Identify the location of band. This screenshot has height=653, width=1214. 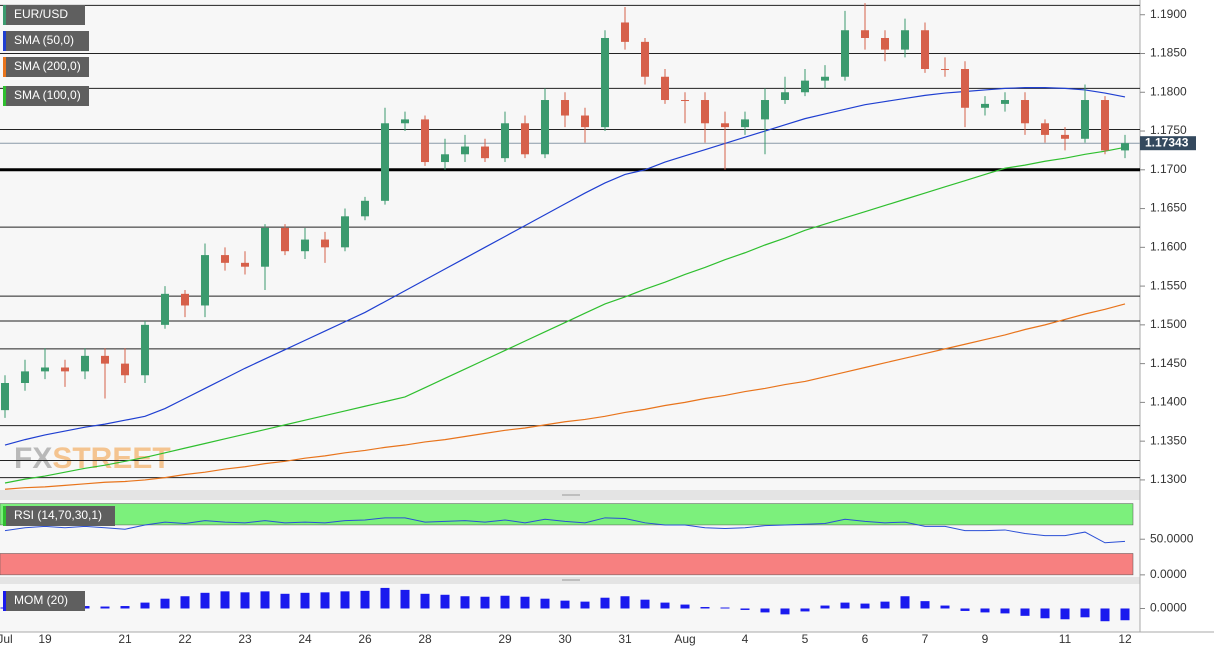
(567, 564).